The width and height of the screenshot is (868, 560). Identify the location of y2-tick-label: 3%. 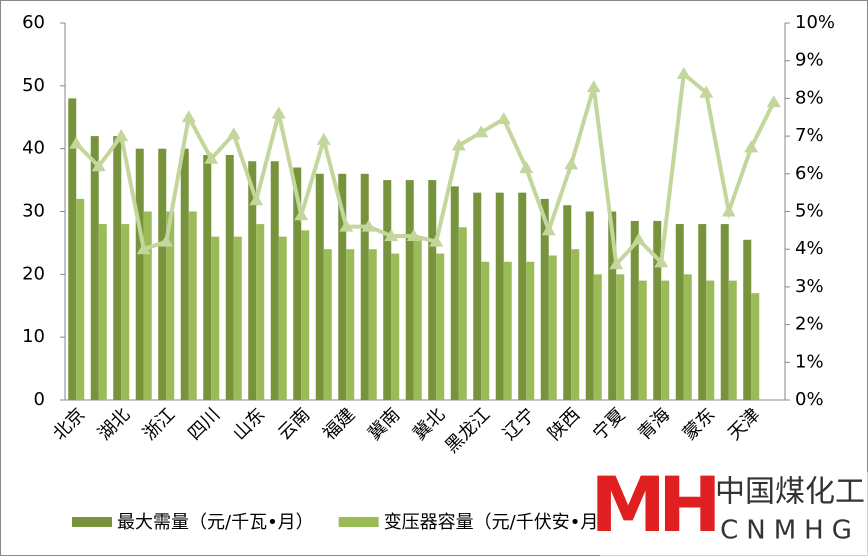
(809, 286).